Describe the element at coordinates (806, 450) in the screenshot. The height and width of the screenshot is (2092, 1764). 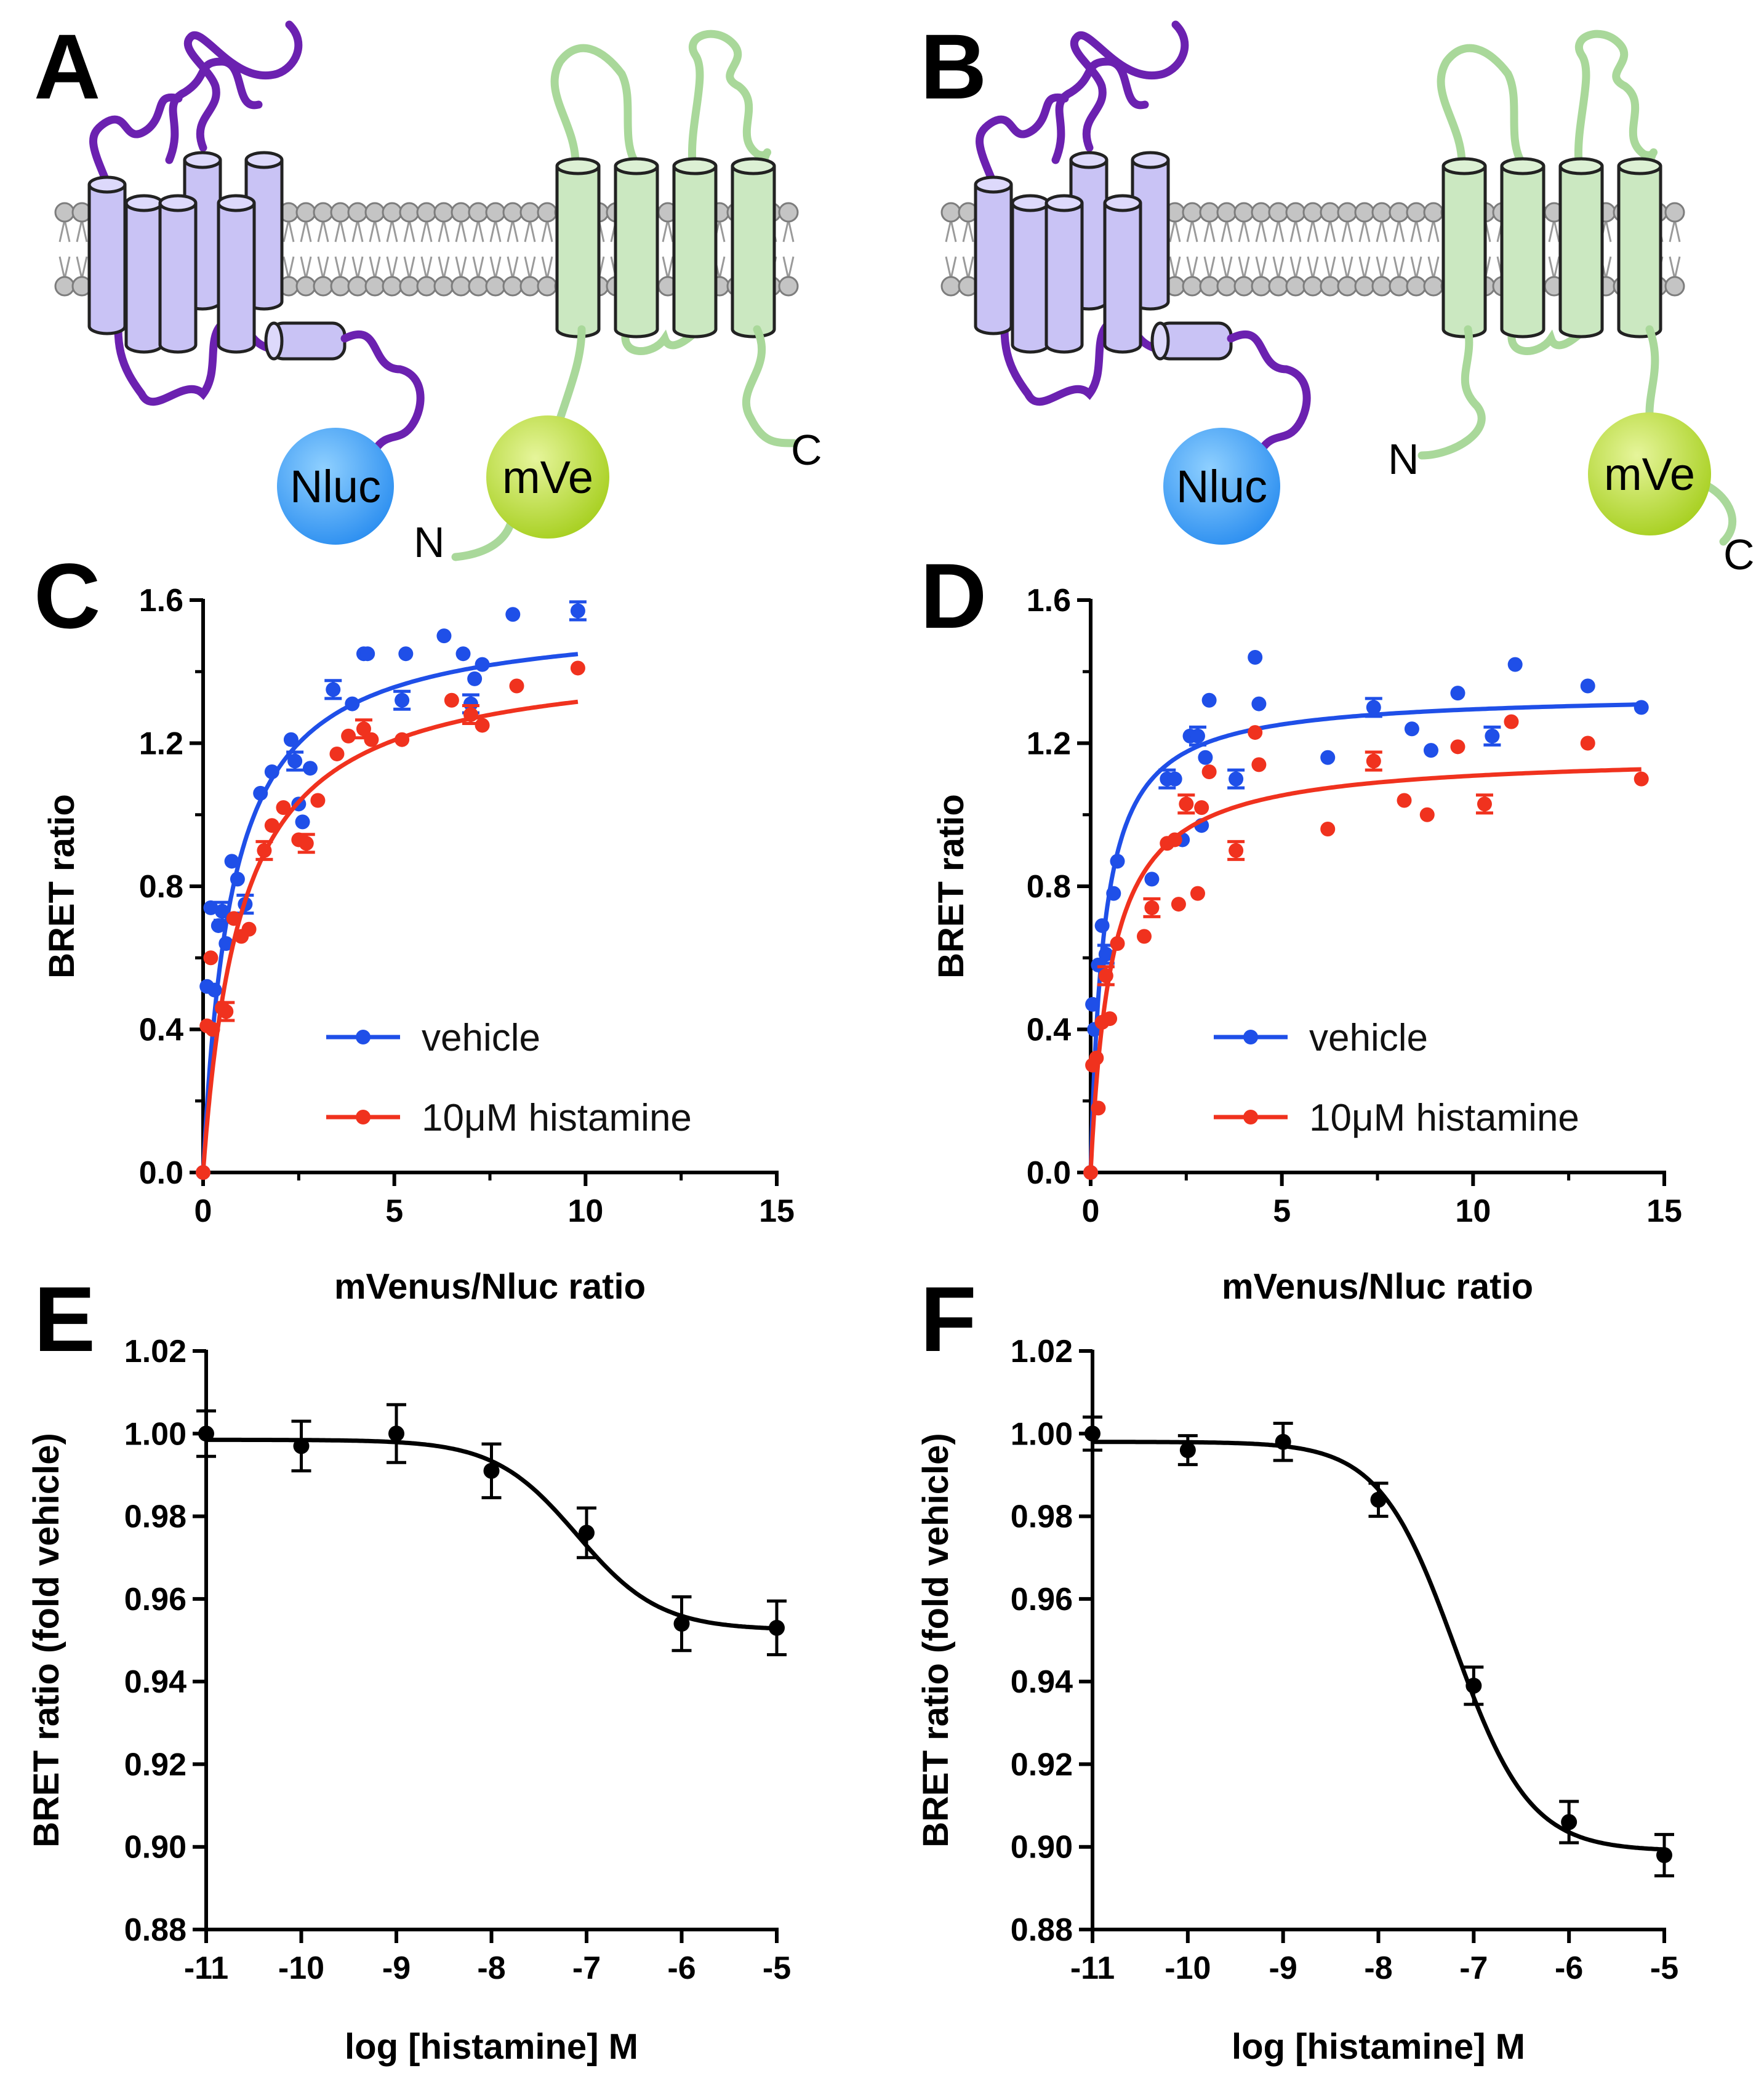
I see `free-terminus-label: C` at that location.